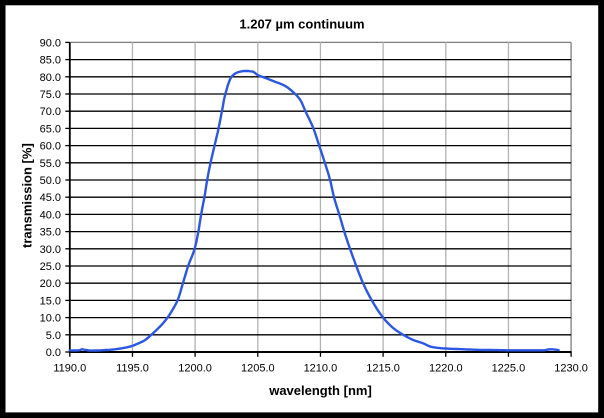 The height and width of the screenshot is (418, 604). Describe the element at coordinates (50, 43) in the screenshot. I see `svg-text: 90.0` at that location.